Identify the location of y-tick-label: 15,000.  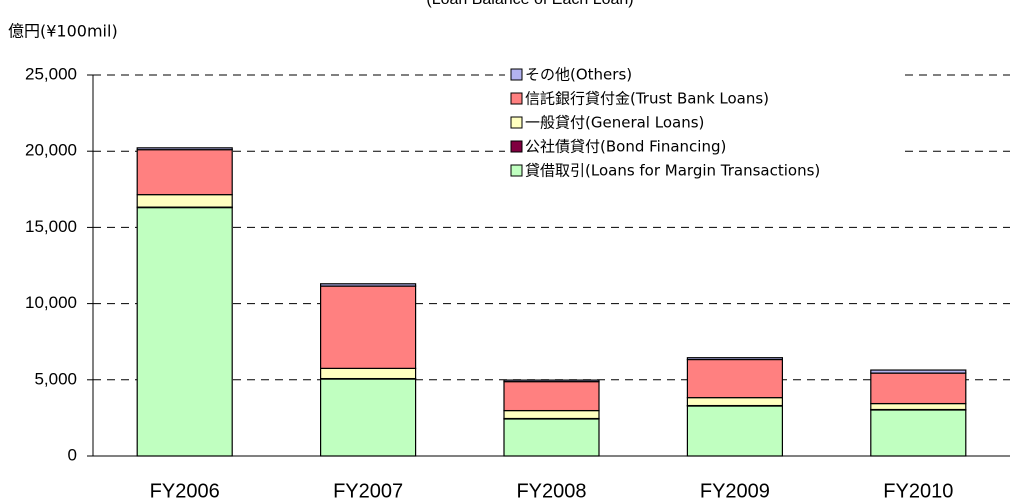
(51, 226).